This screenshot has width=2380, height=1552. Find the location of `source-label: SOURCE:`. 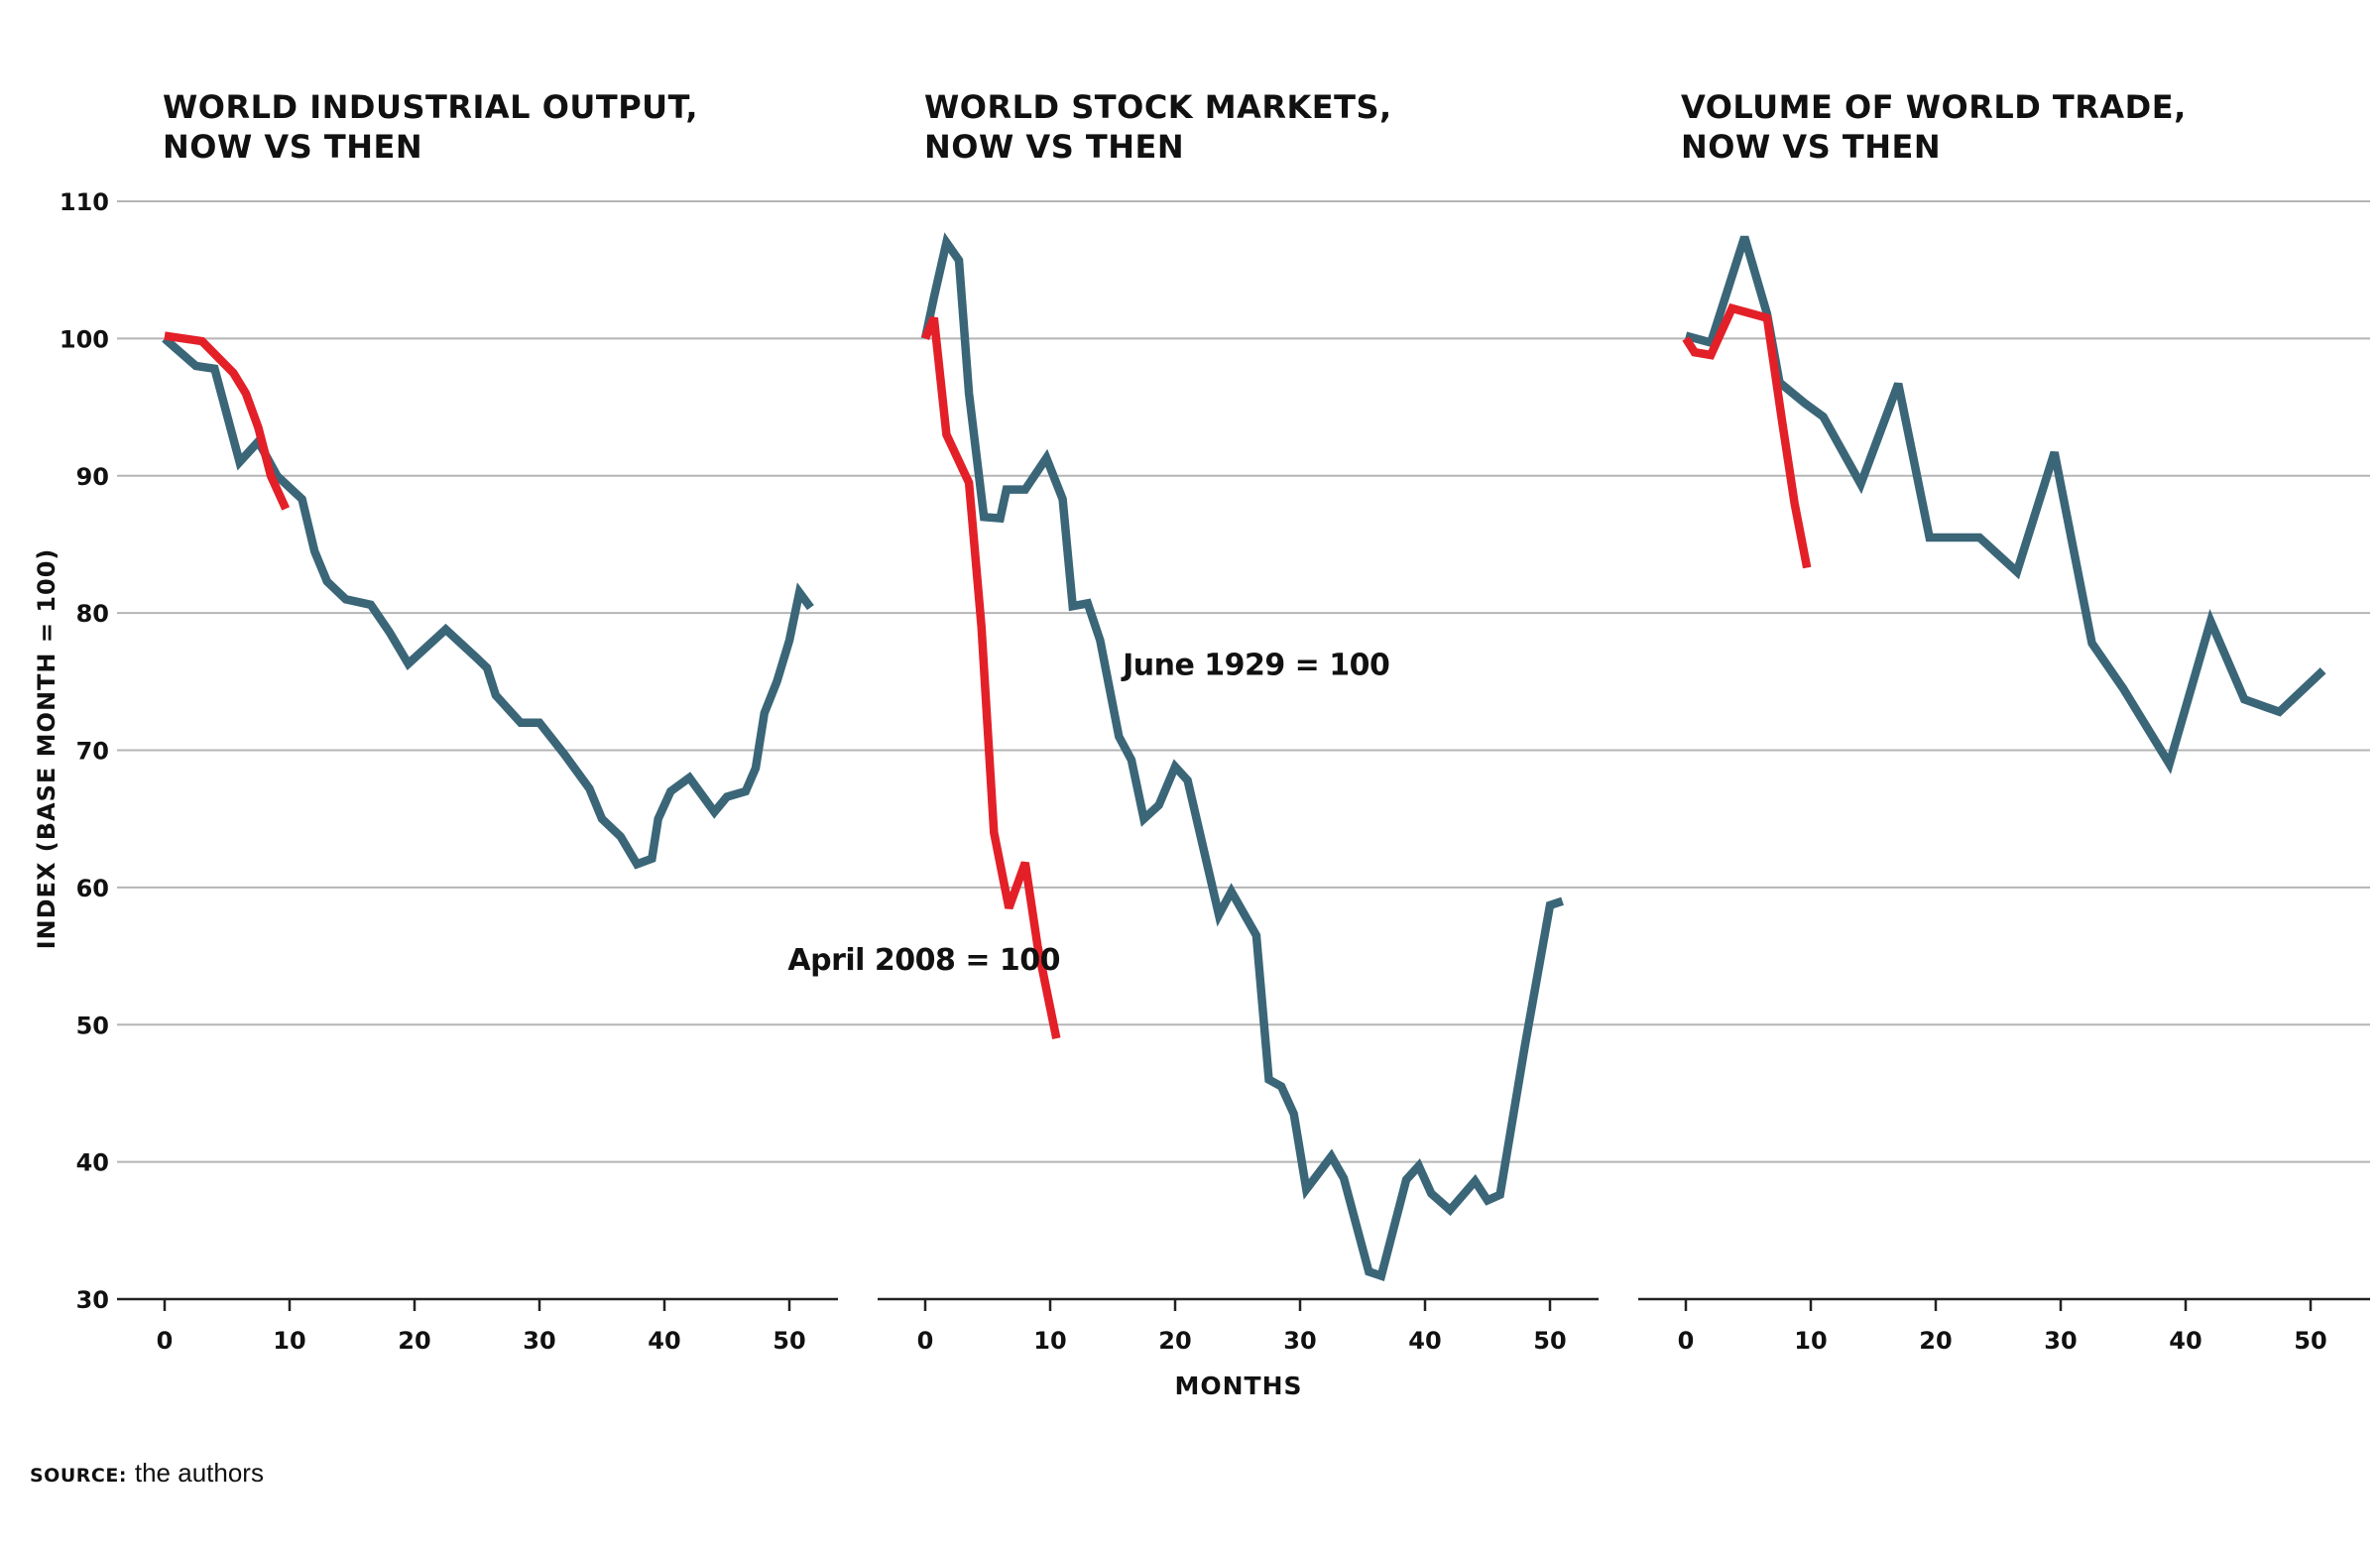

source-label: SOURCE: is located at coordinates (78, 1476).